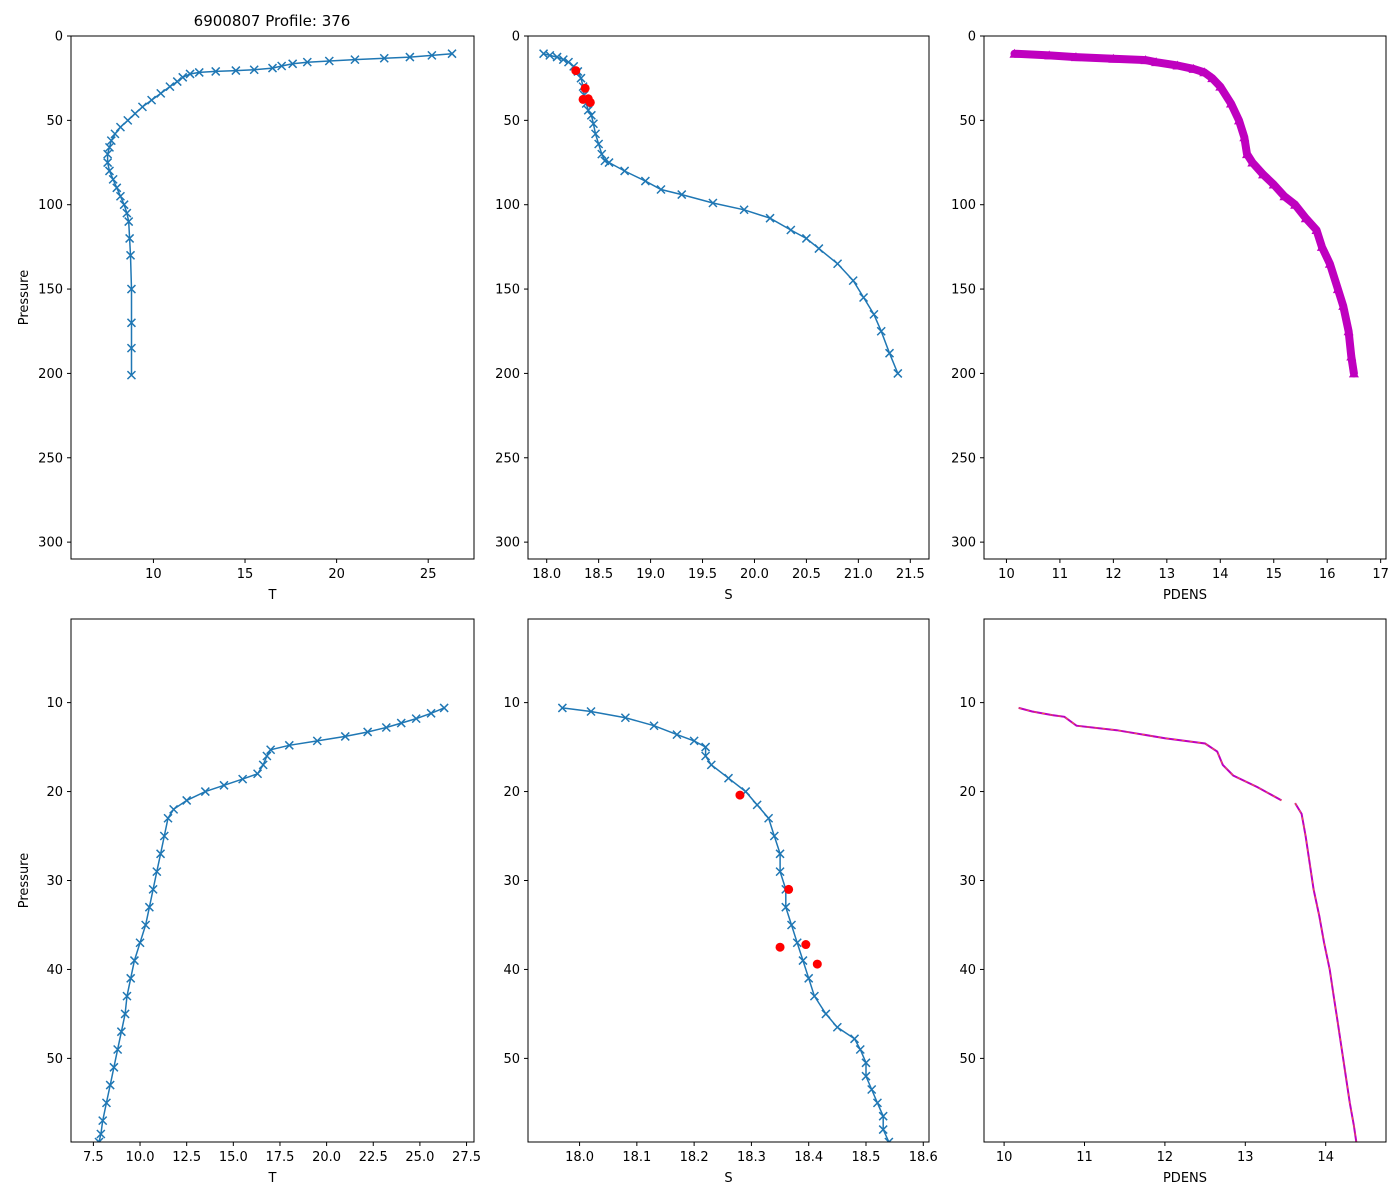 The image size is (1400, 1200). Describe the element at coordinates (1245, 1157) in the screenshot. I see `x-tick-label: 13` at that location.